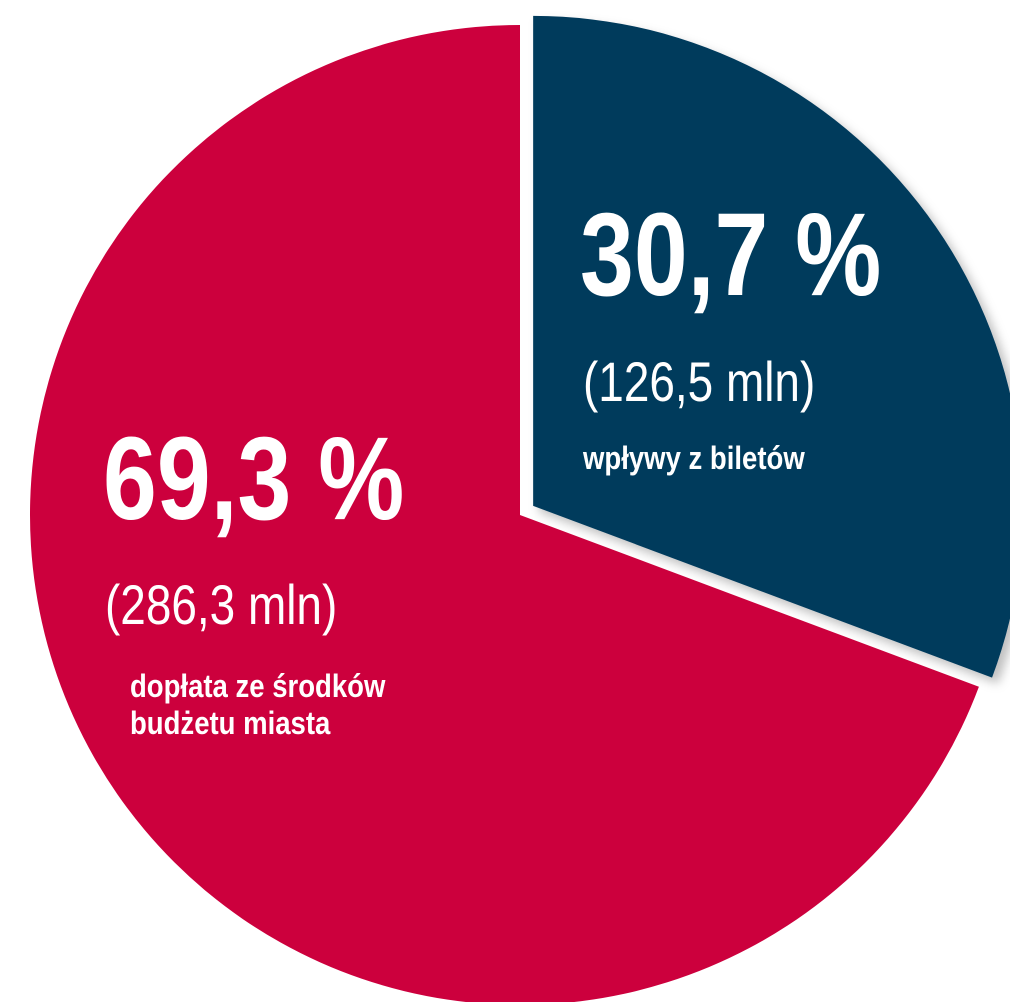 The width and height of the screenshot is (1010, 1002). What do you see at coordinates (254, 479) in the screenshot?
I see `slice-value-label: 69,3 %` at bounding box center [254, 479].